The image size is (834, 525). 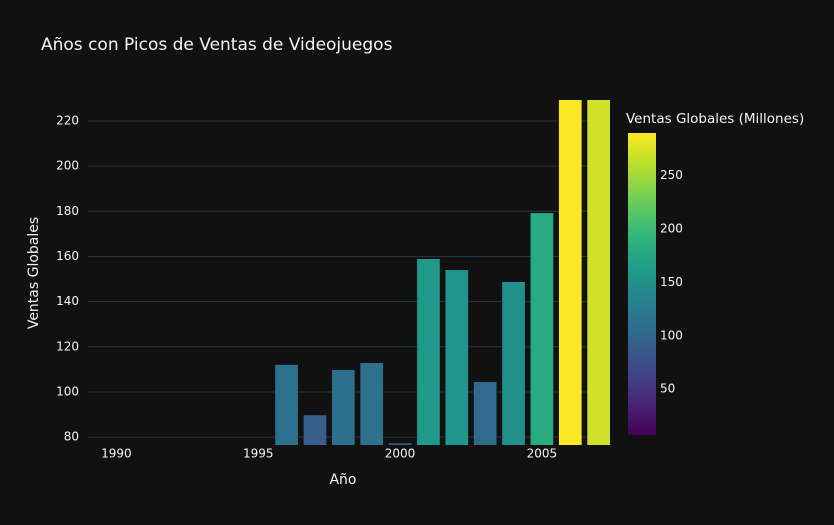 What do you see at coordinates (542, 454) in the screenshot?
I see `x-tick-label: 2005` at bounding box center [542, 454].